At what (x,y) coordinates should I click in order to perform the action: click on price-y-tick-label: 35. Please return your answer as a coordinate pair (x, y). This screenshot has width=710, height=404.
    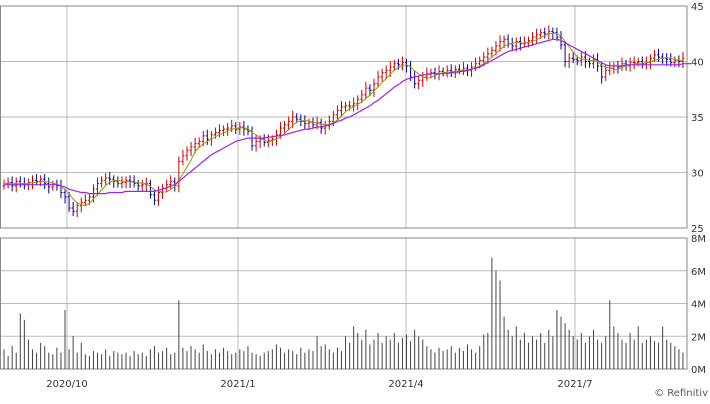
    Looking at the image, I should click on (697, 118).